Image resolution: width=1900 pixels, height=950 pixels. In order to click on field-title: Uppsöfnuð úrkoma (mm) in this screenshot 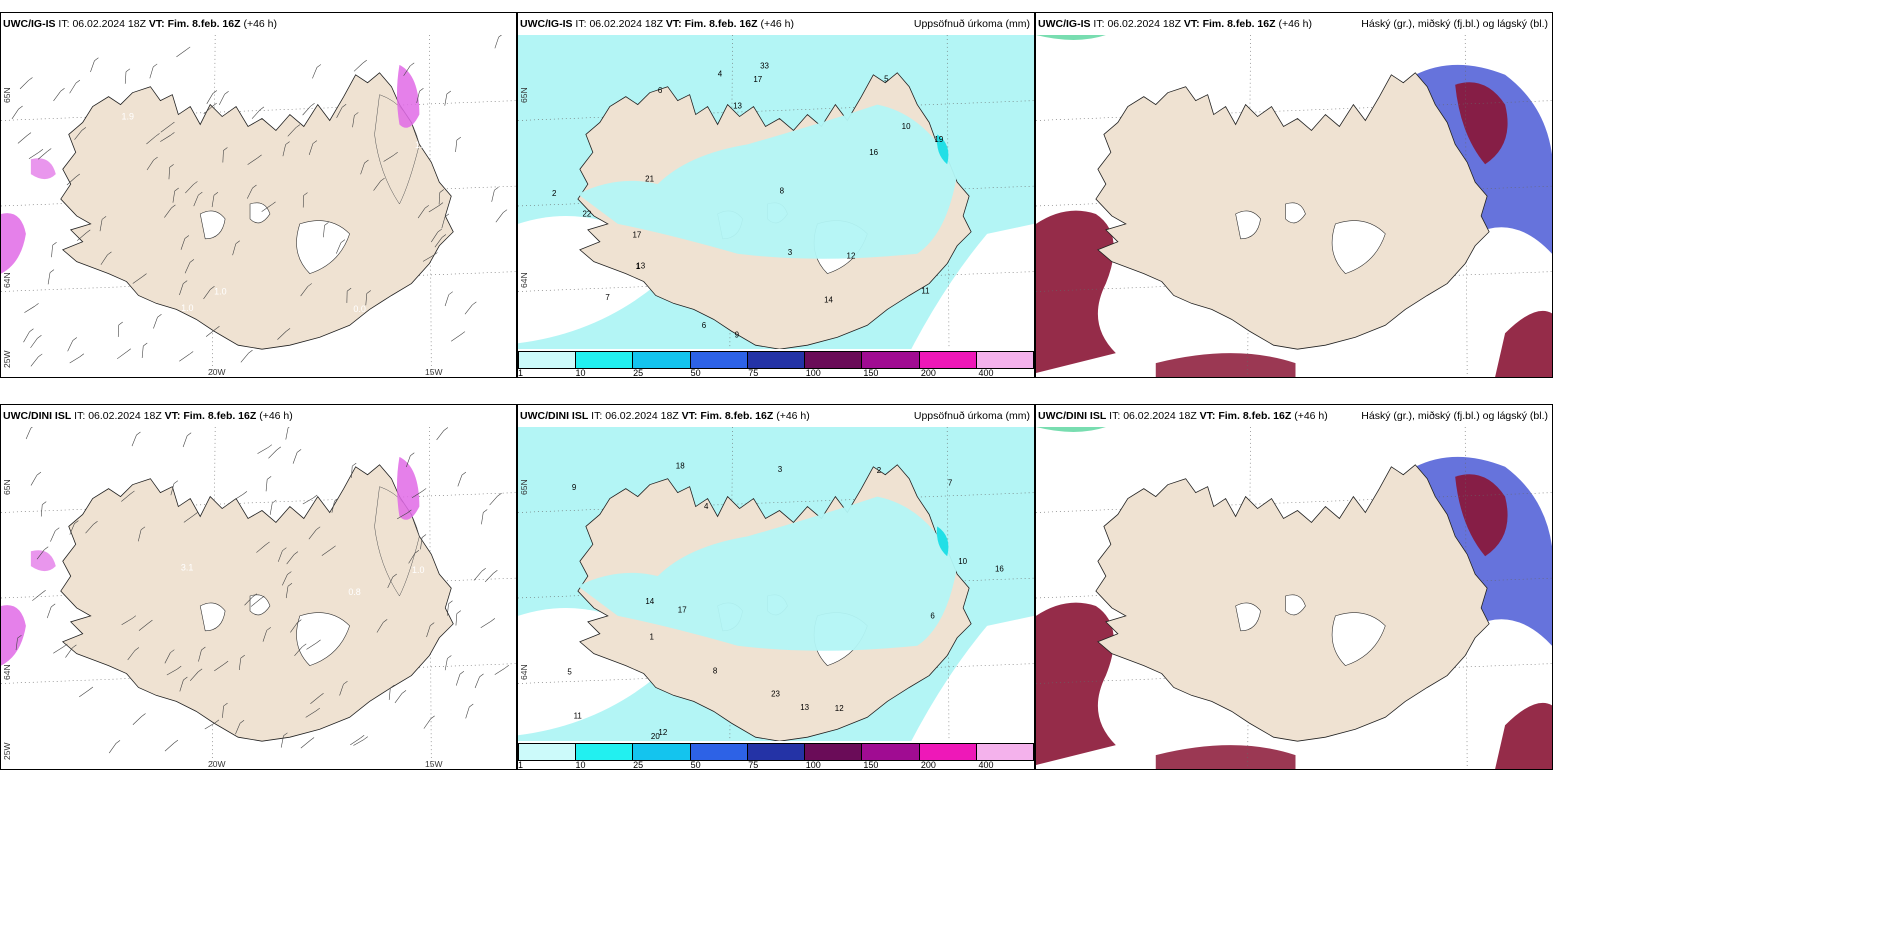, I will do `click(971, 416)`.